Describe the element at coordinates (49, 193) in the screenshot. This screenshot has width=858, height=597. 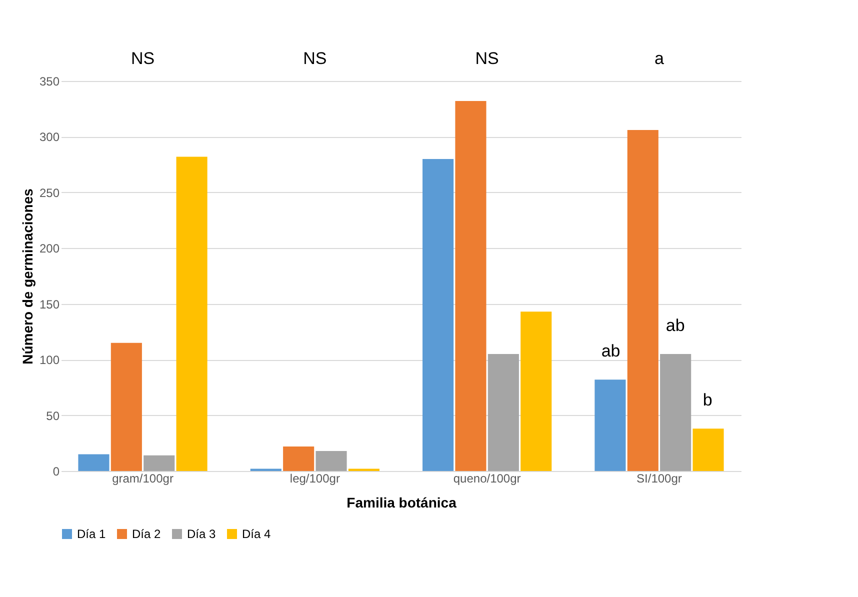
I see `y-tick-label: 250` at that location.